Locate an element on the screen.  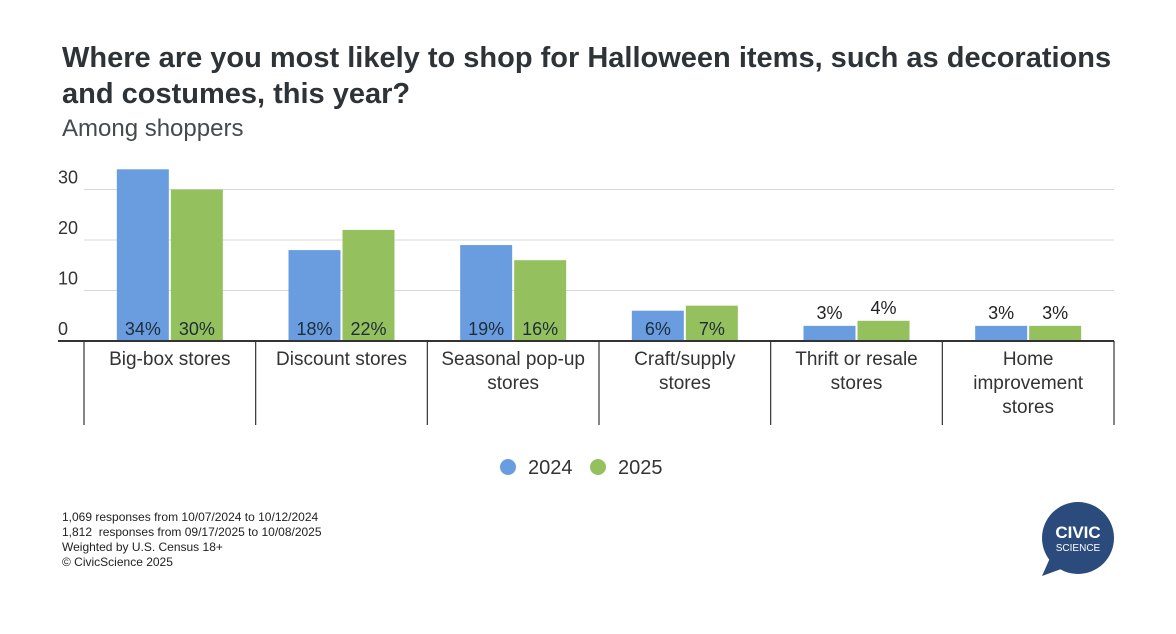
data-label: 30% is located at coordinates (197, 329).